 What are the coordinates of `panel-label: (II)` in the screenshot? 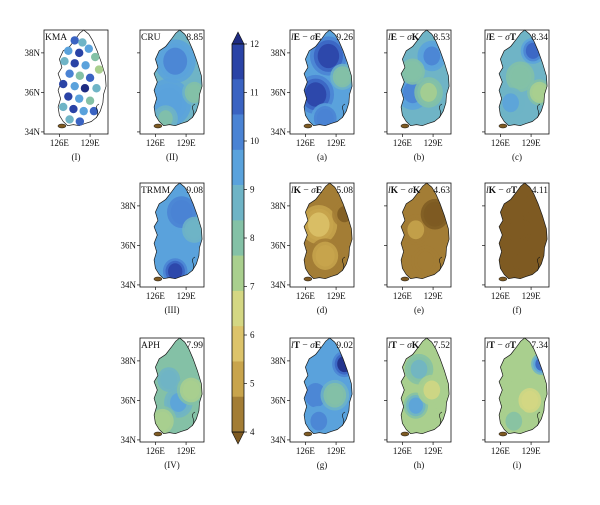 It's located at (172, 157).